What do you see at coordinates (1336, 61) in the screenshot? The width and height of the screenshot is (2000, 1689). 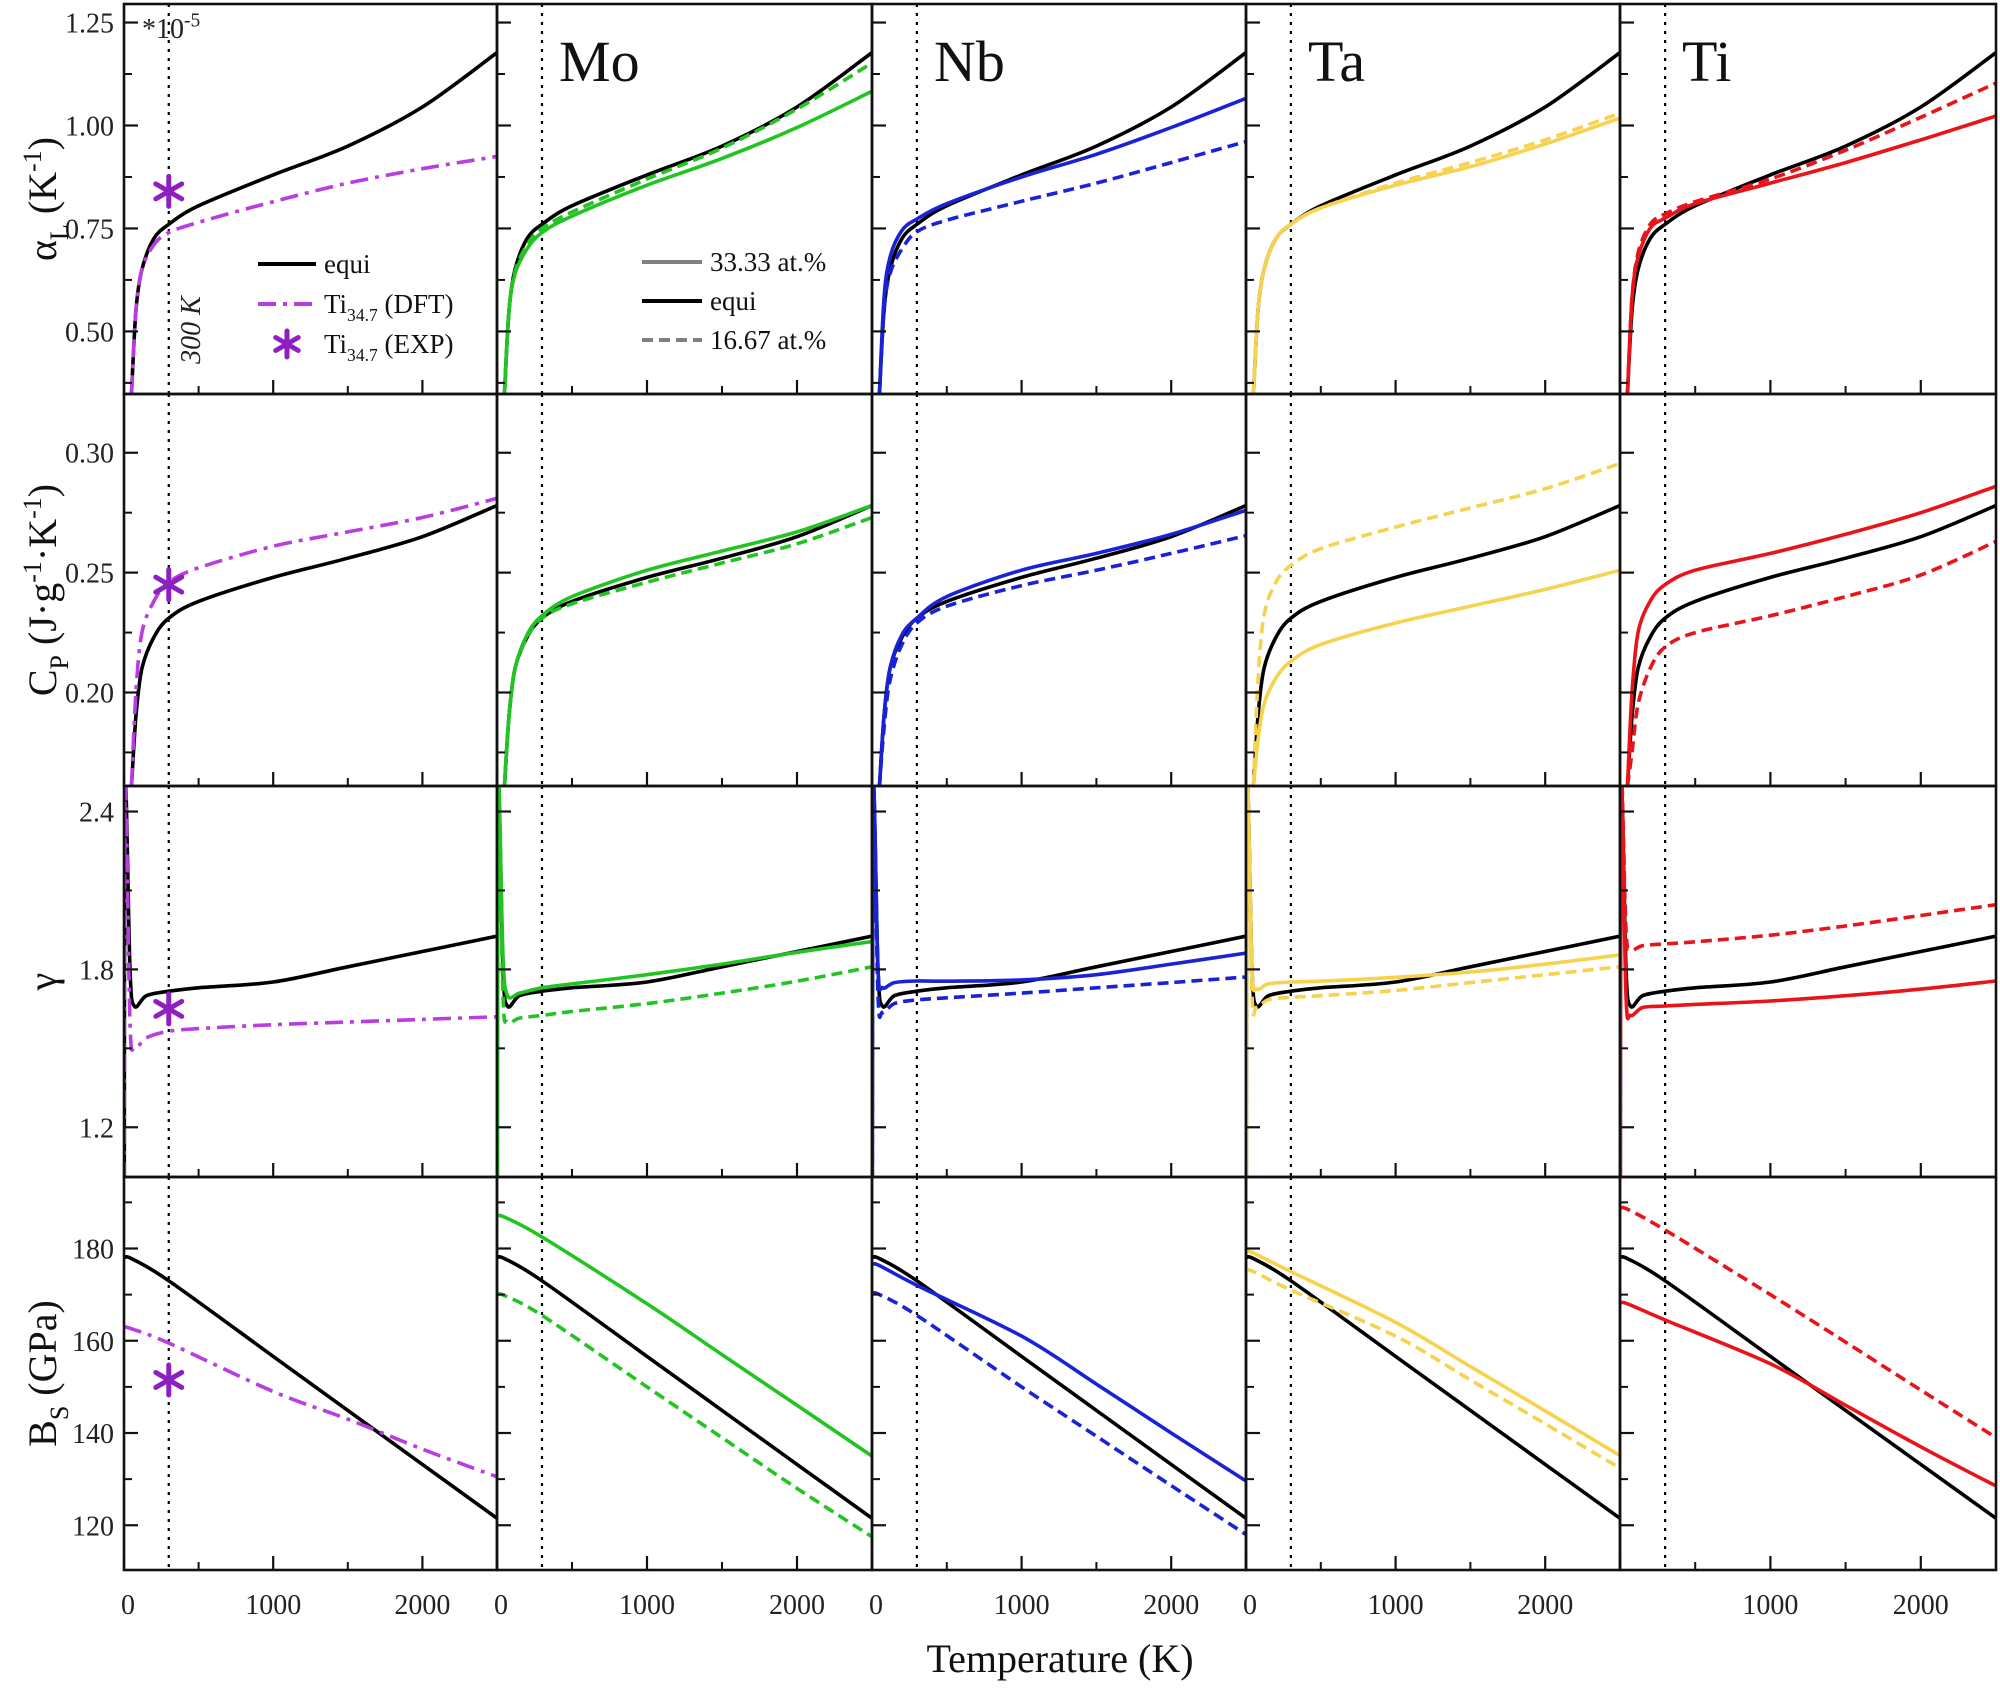 I see `element-label-ta: Ta` at bounding box center [1336, 61].